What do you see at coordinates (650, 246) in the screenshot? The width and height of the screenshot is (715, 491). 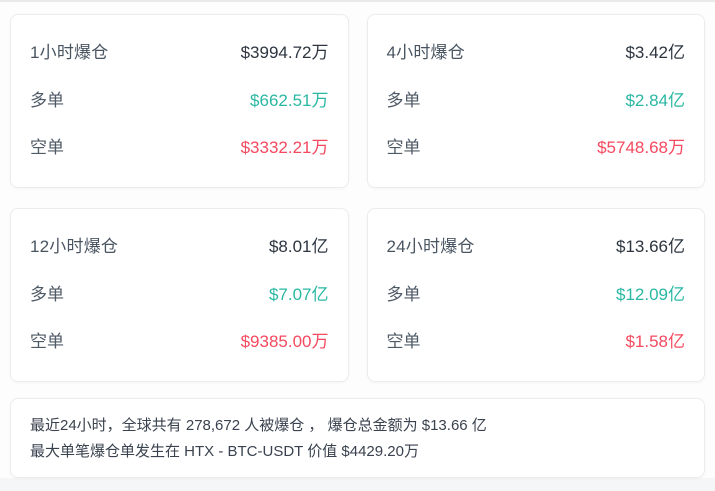 I see `total-liquidation-value: $13.66亿` at bounding box center [650, 246].